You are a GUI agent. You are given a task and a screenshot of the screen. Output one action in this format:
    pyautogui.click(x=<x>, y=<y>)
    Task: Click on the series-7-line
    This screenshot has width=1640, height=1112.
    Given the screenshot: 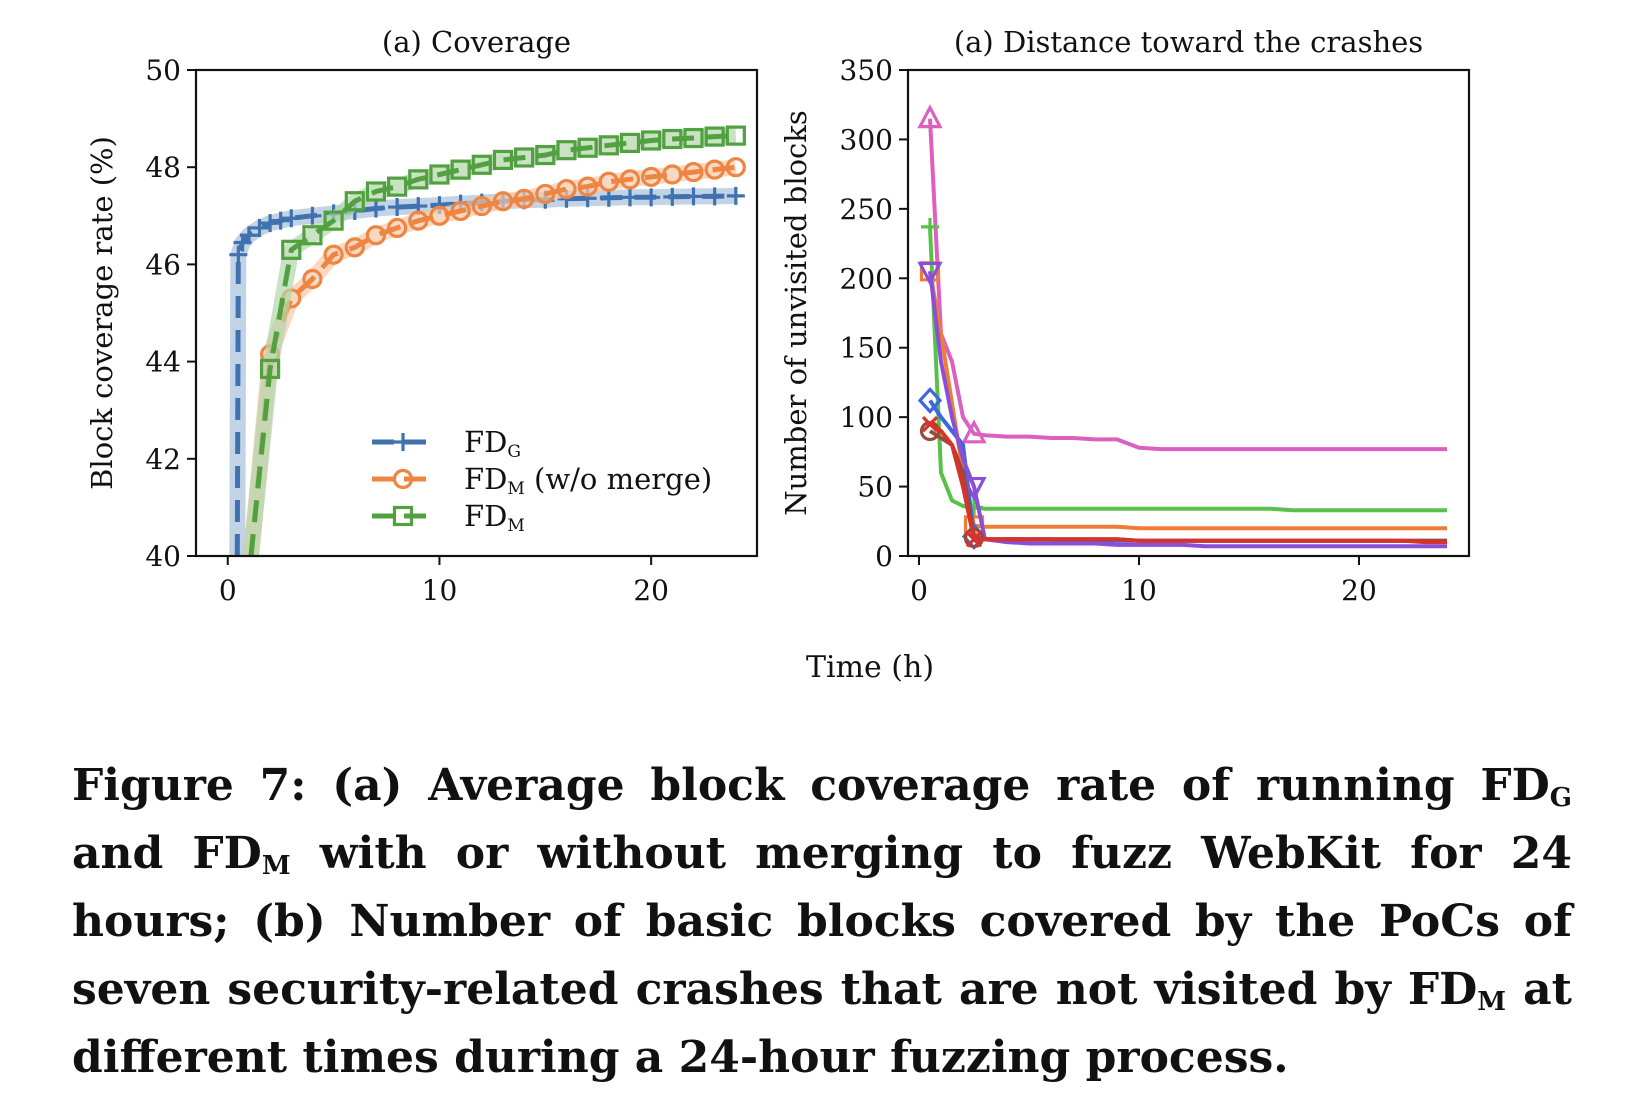 What is the action you would take?
    pyautogui.click(x=1187, y=483)
    